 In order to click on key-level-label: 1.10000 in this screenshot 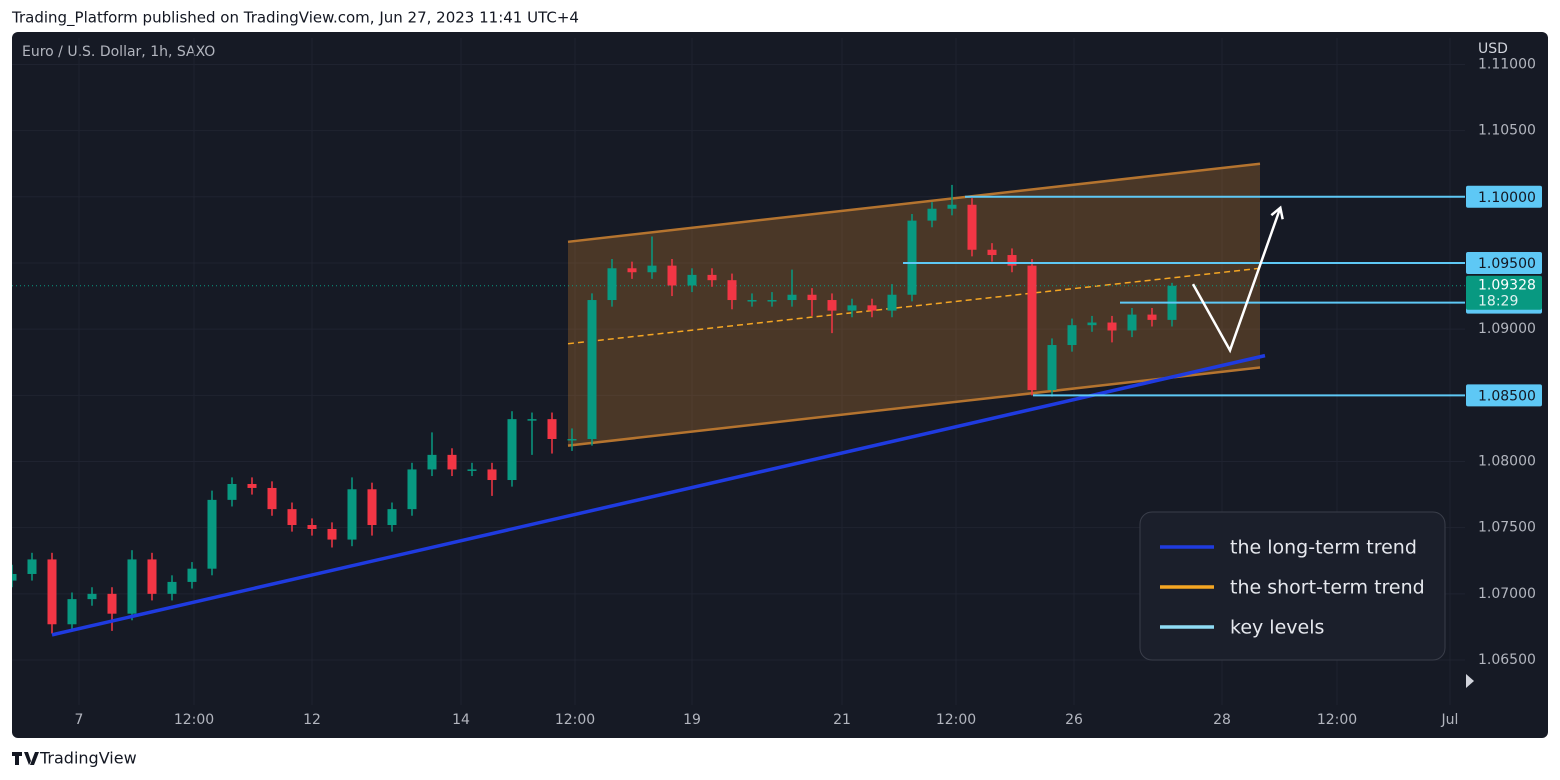, I will do `click(1507, 198)`.